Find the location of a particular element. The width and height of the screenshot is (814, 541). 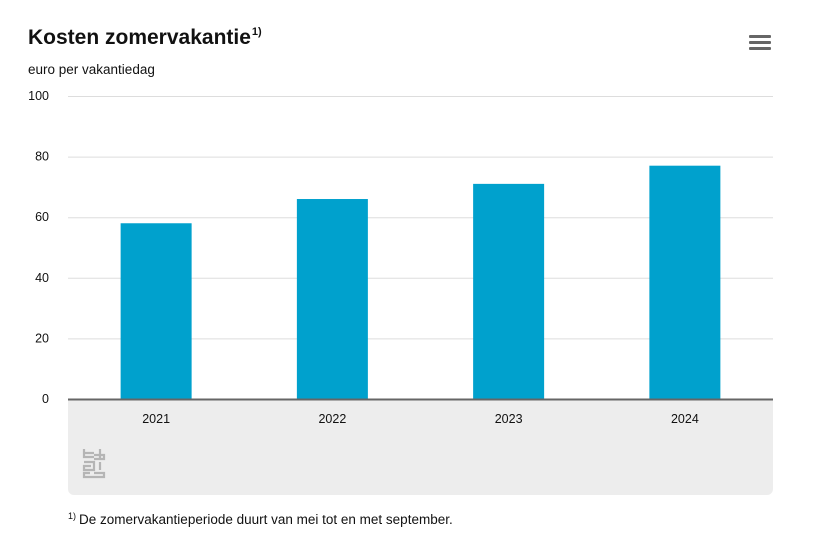

title-footnote-marker: 1) is located at coordinates (256, 32).